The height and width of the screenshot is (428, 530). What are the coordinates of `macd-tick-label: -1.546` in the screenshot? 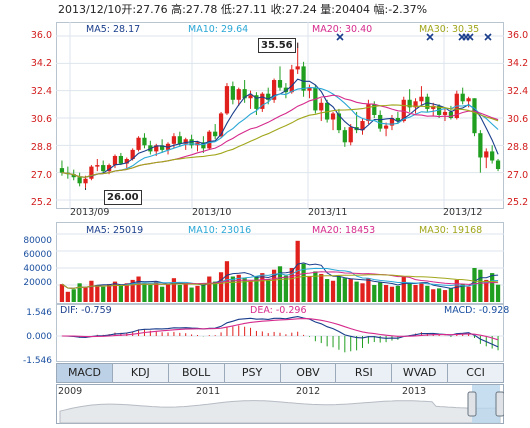 It's located at (37, 361).